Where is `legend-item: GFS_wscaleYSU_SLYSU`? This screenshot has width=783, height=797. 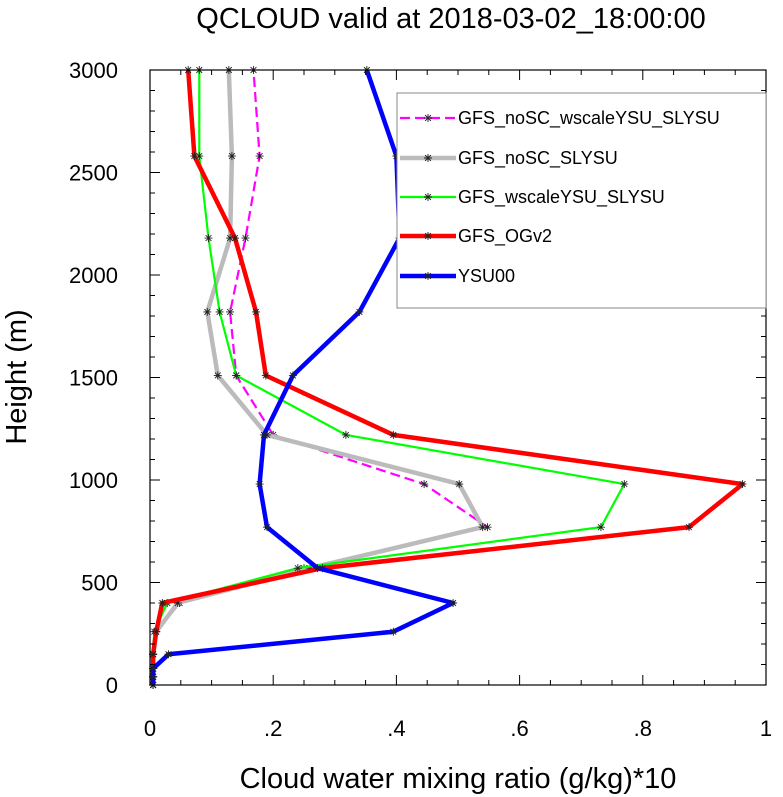 legend-item: GFS_wscaleYSU_SLYSU is located at coordinates (532, 197).